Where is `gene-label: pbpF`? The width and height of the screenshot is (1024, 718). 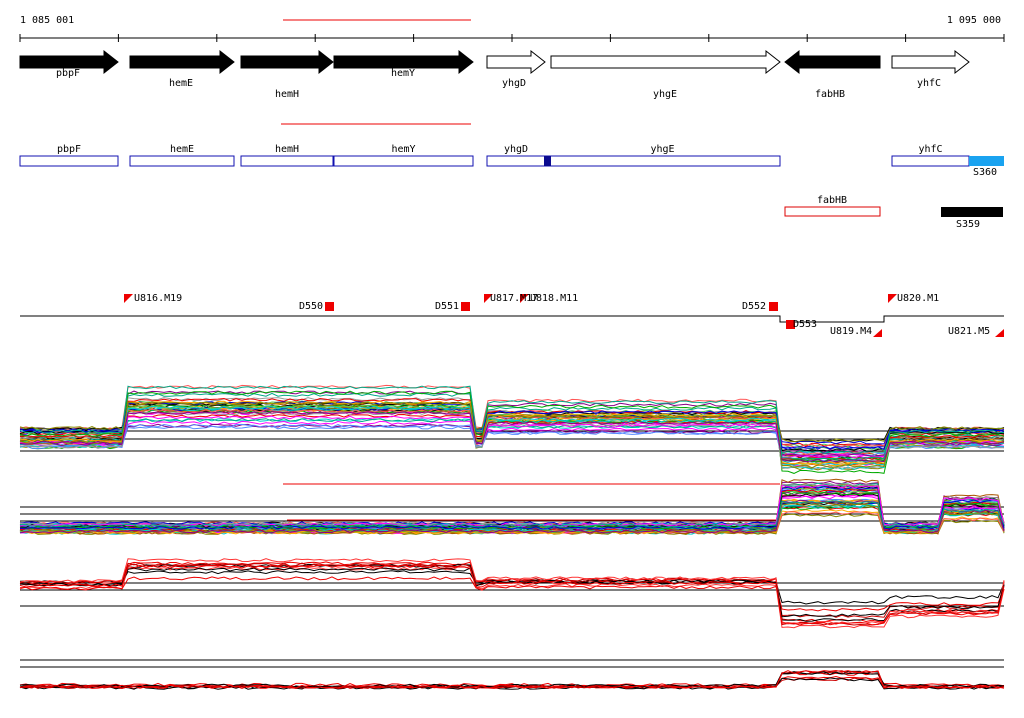
gene-label: pbpF is located at coordinates (68, 73).